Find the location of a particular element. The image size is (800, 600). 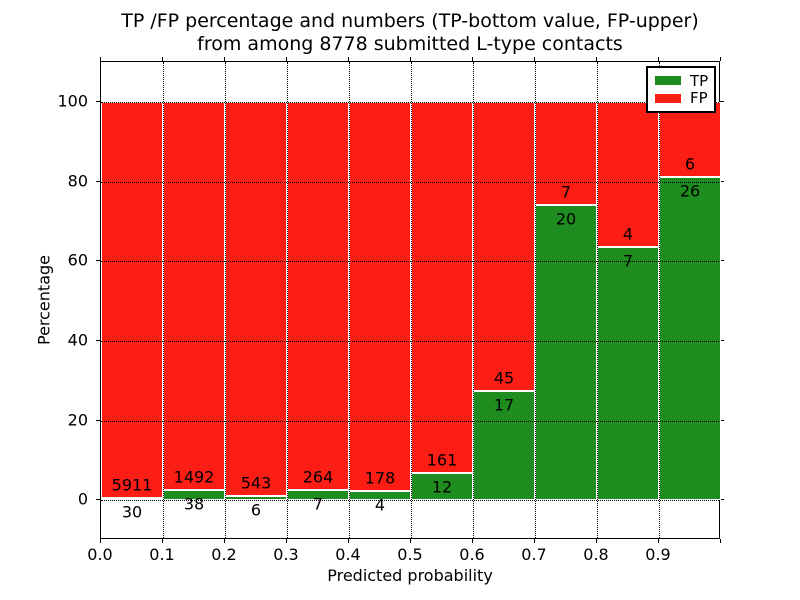

y-tick-label: 40 is located at coordinates (77, 340).